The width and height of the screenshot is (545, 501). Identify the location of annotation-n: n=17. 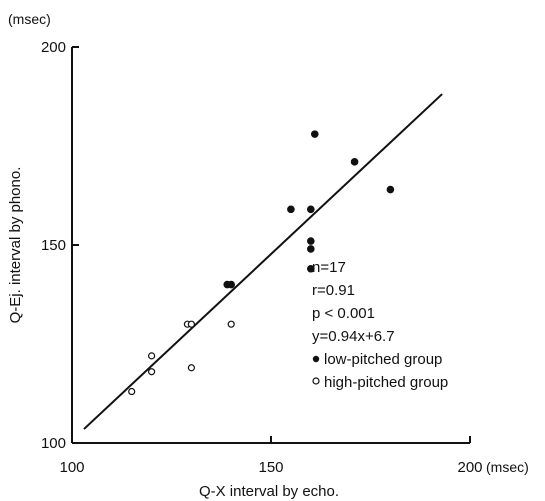
(329, 267).